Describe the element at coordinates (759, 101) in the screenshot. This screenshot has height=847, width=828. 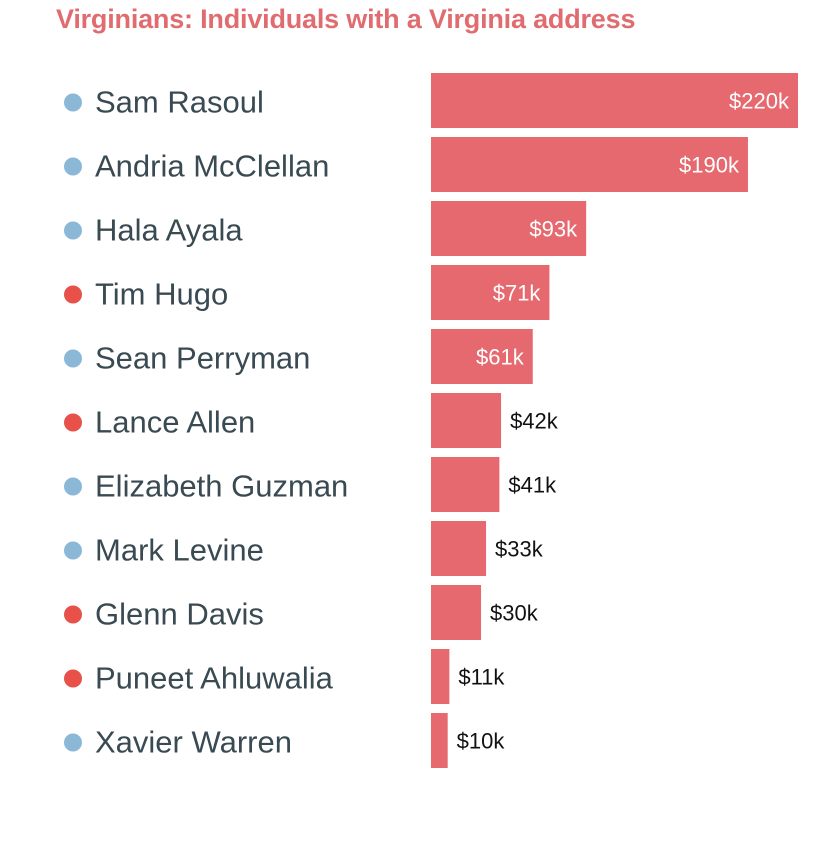
I see `value-label: $220k` at that location.